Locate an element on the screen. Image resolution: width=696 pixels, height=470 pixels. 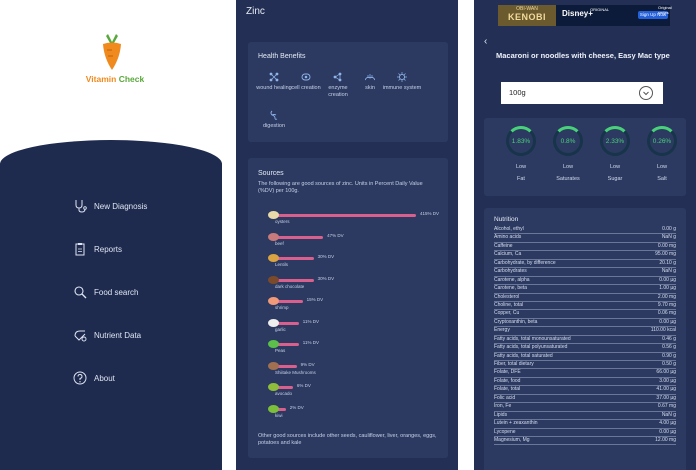
nutrition-row: Fiber, total dietary 0.50 g is located at coordinates (585, 365).